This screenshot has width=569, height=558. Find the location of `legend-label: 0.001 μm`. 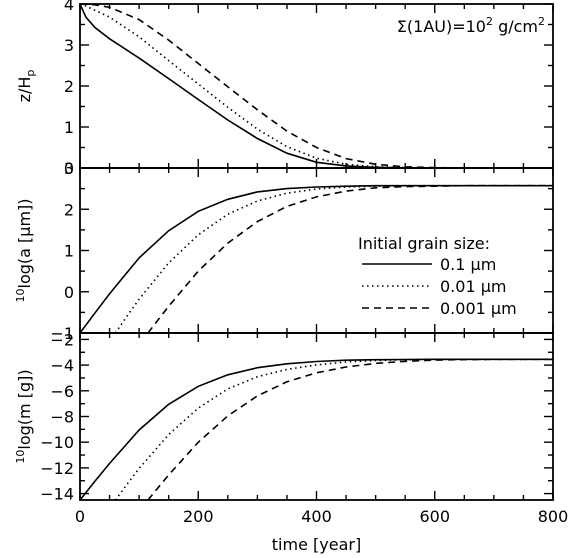

legend-label: 0.001 μm is located at coordinates (478, 308).